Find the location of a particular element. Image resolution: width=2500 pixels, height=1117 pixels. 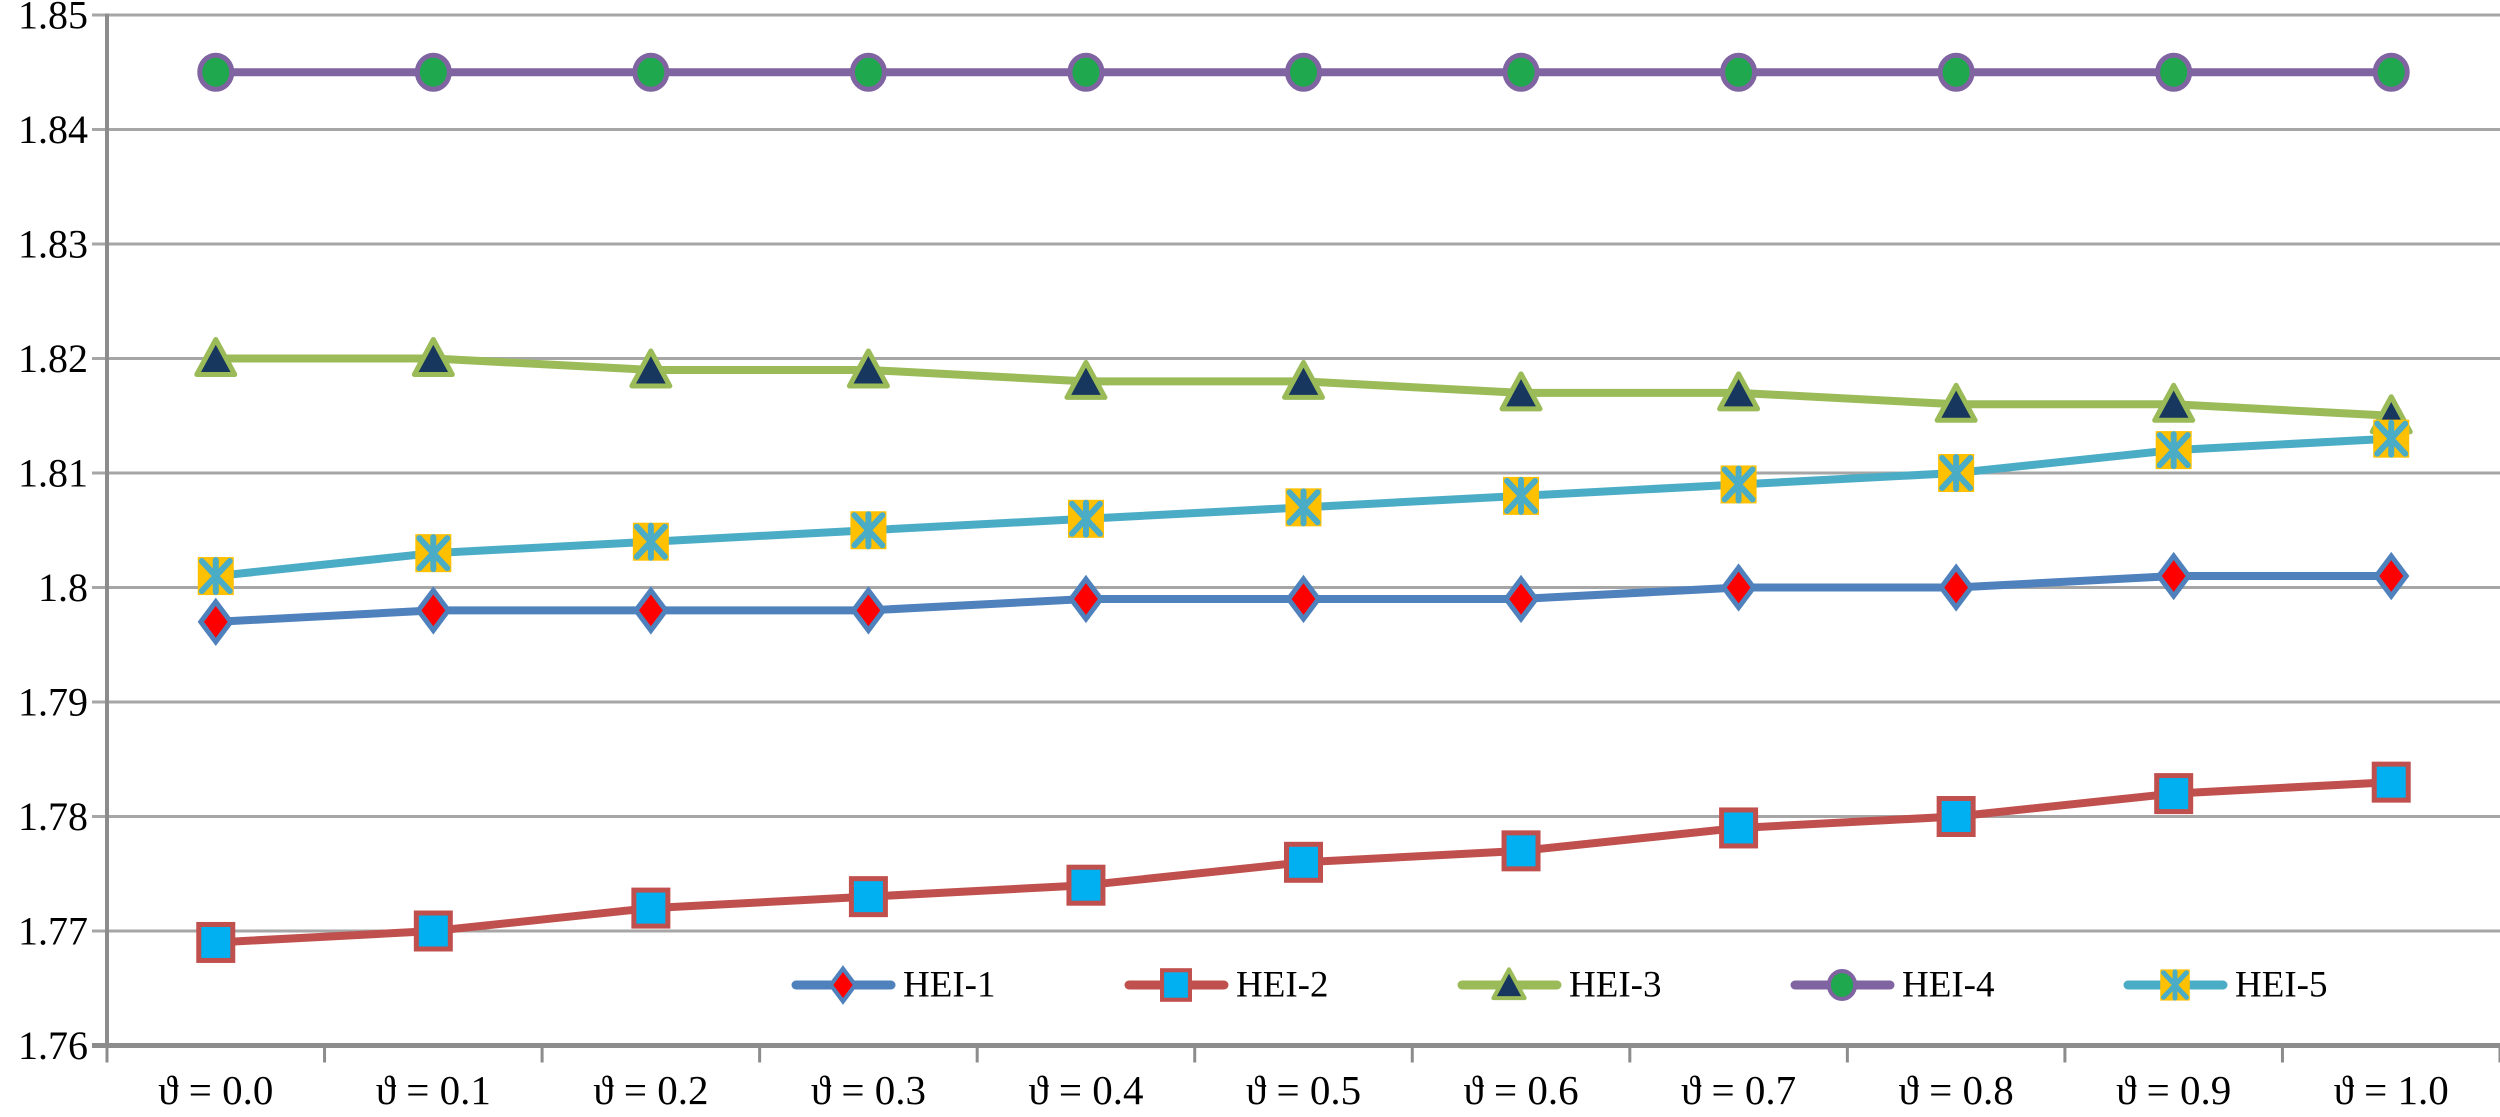

x-tick-label: ϑ = 0.5 is located at coordinates (1303, 1090).